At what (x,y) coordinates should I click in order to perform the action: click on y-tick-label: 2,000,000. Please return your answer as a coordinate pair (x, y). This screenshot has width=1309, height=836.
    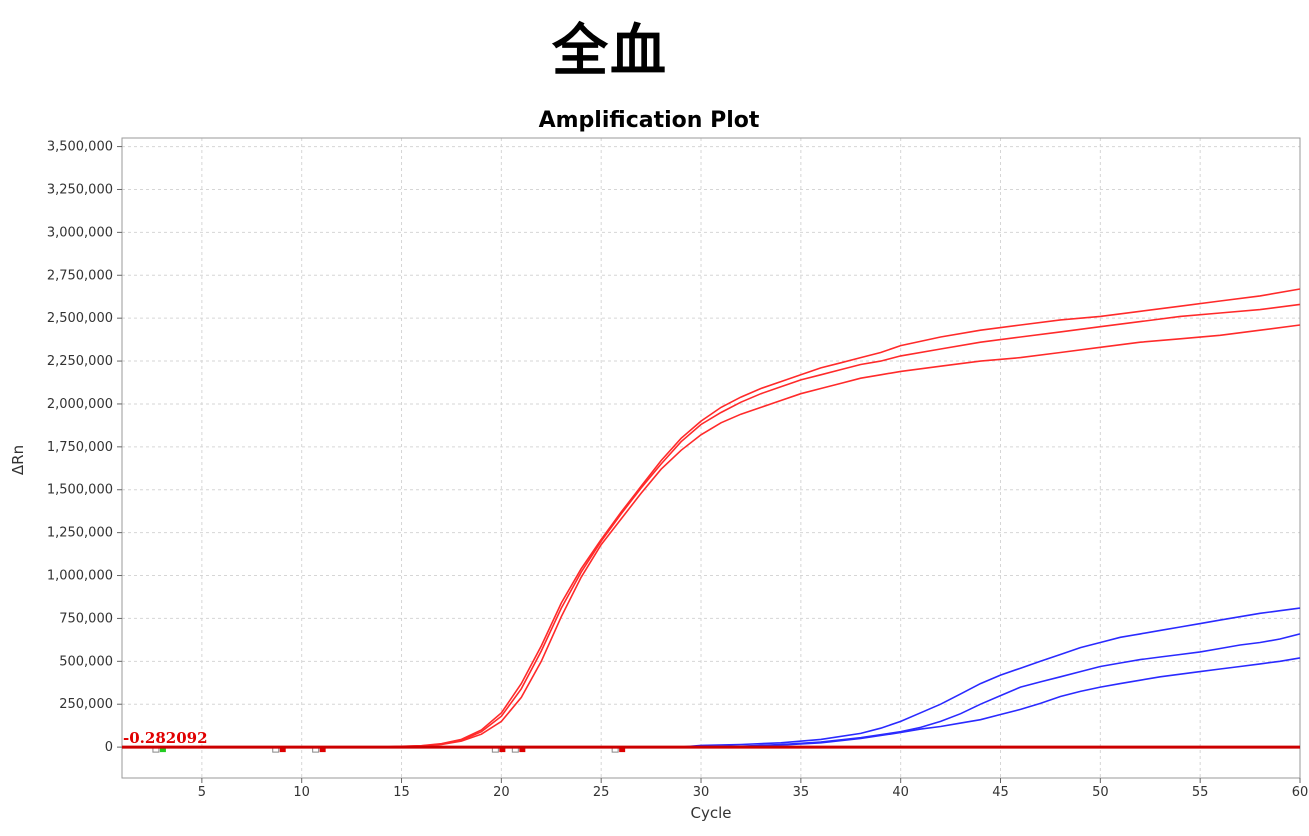
    Looking at the image, I should click on (80, 404).